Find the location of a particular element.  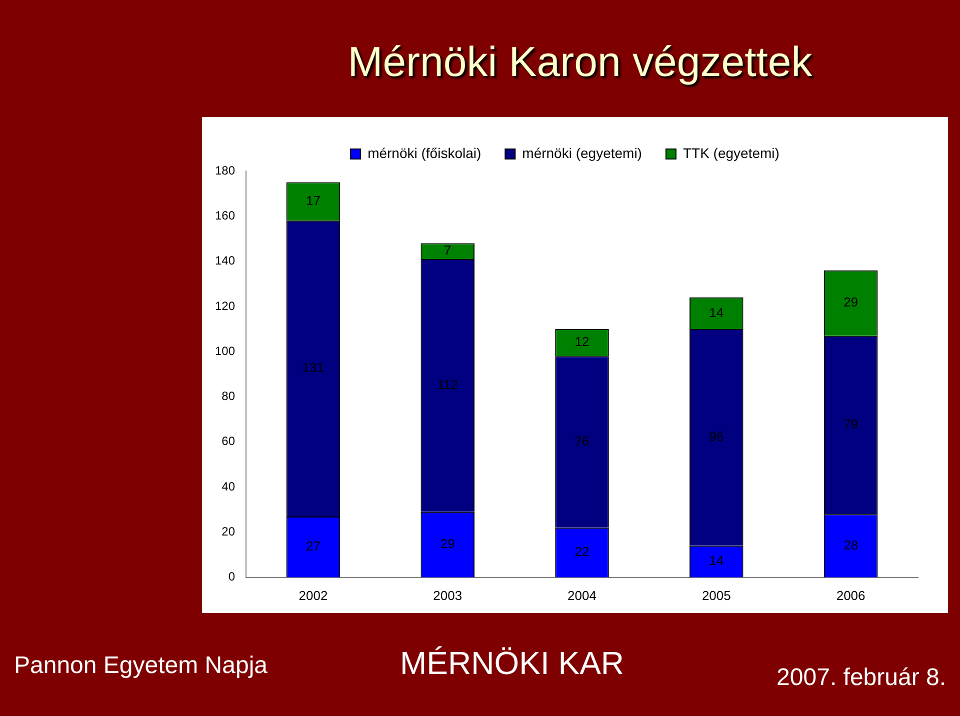

data-label: 7 is located at coordinates (448, 250).